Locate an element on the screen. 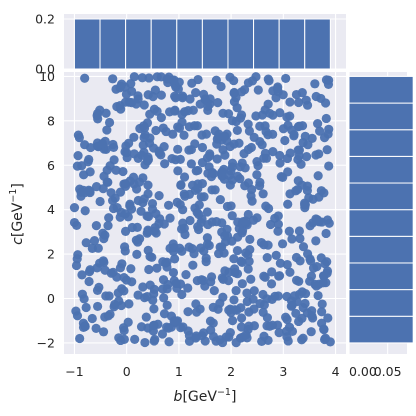 The width and height of the screenshot is (416, 416). right-histogram-bar is located at coordinates (381, 303).